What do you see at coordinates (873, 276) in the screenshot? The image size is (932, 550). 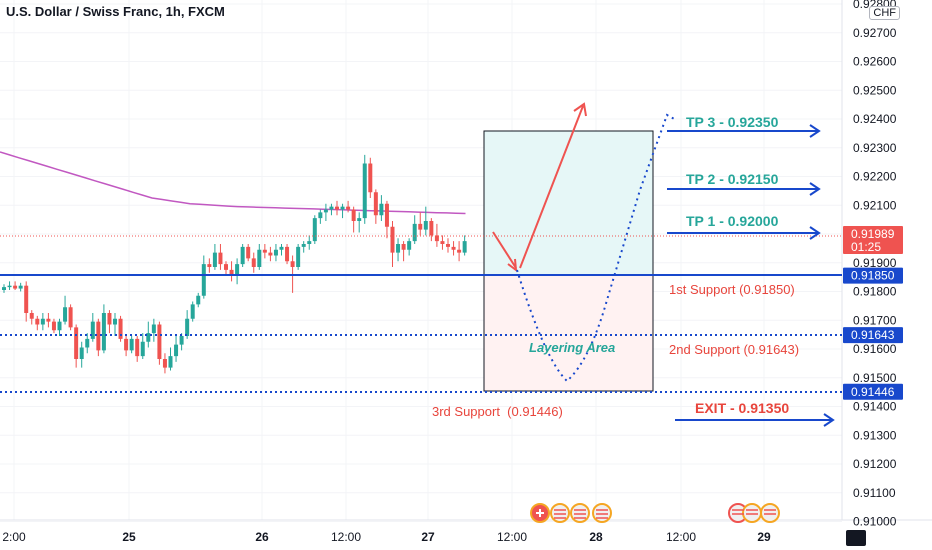 I see `price-tag-label: 0.91850` at bounding box center [873, 276].